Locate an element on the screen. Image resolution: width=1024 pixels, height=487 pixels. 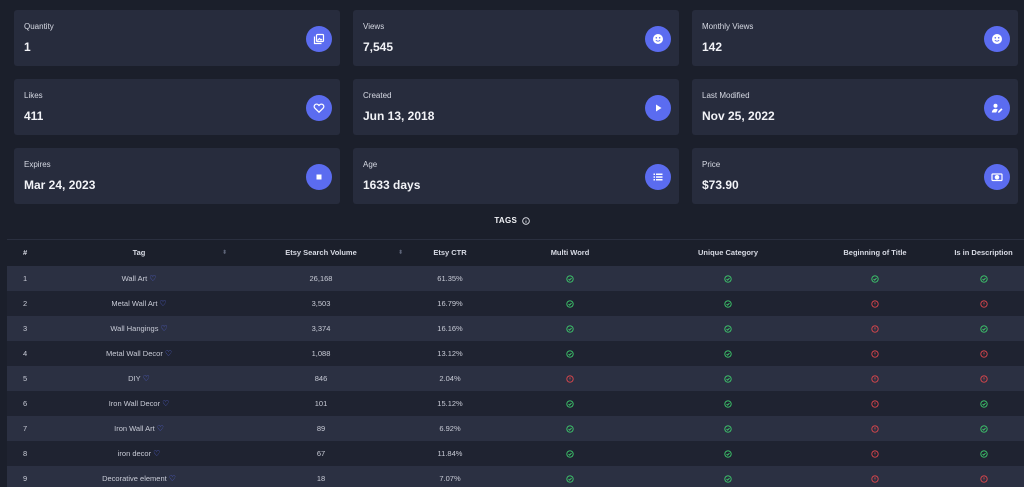
money-icon is located at coordinates (997, 177).